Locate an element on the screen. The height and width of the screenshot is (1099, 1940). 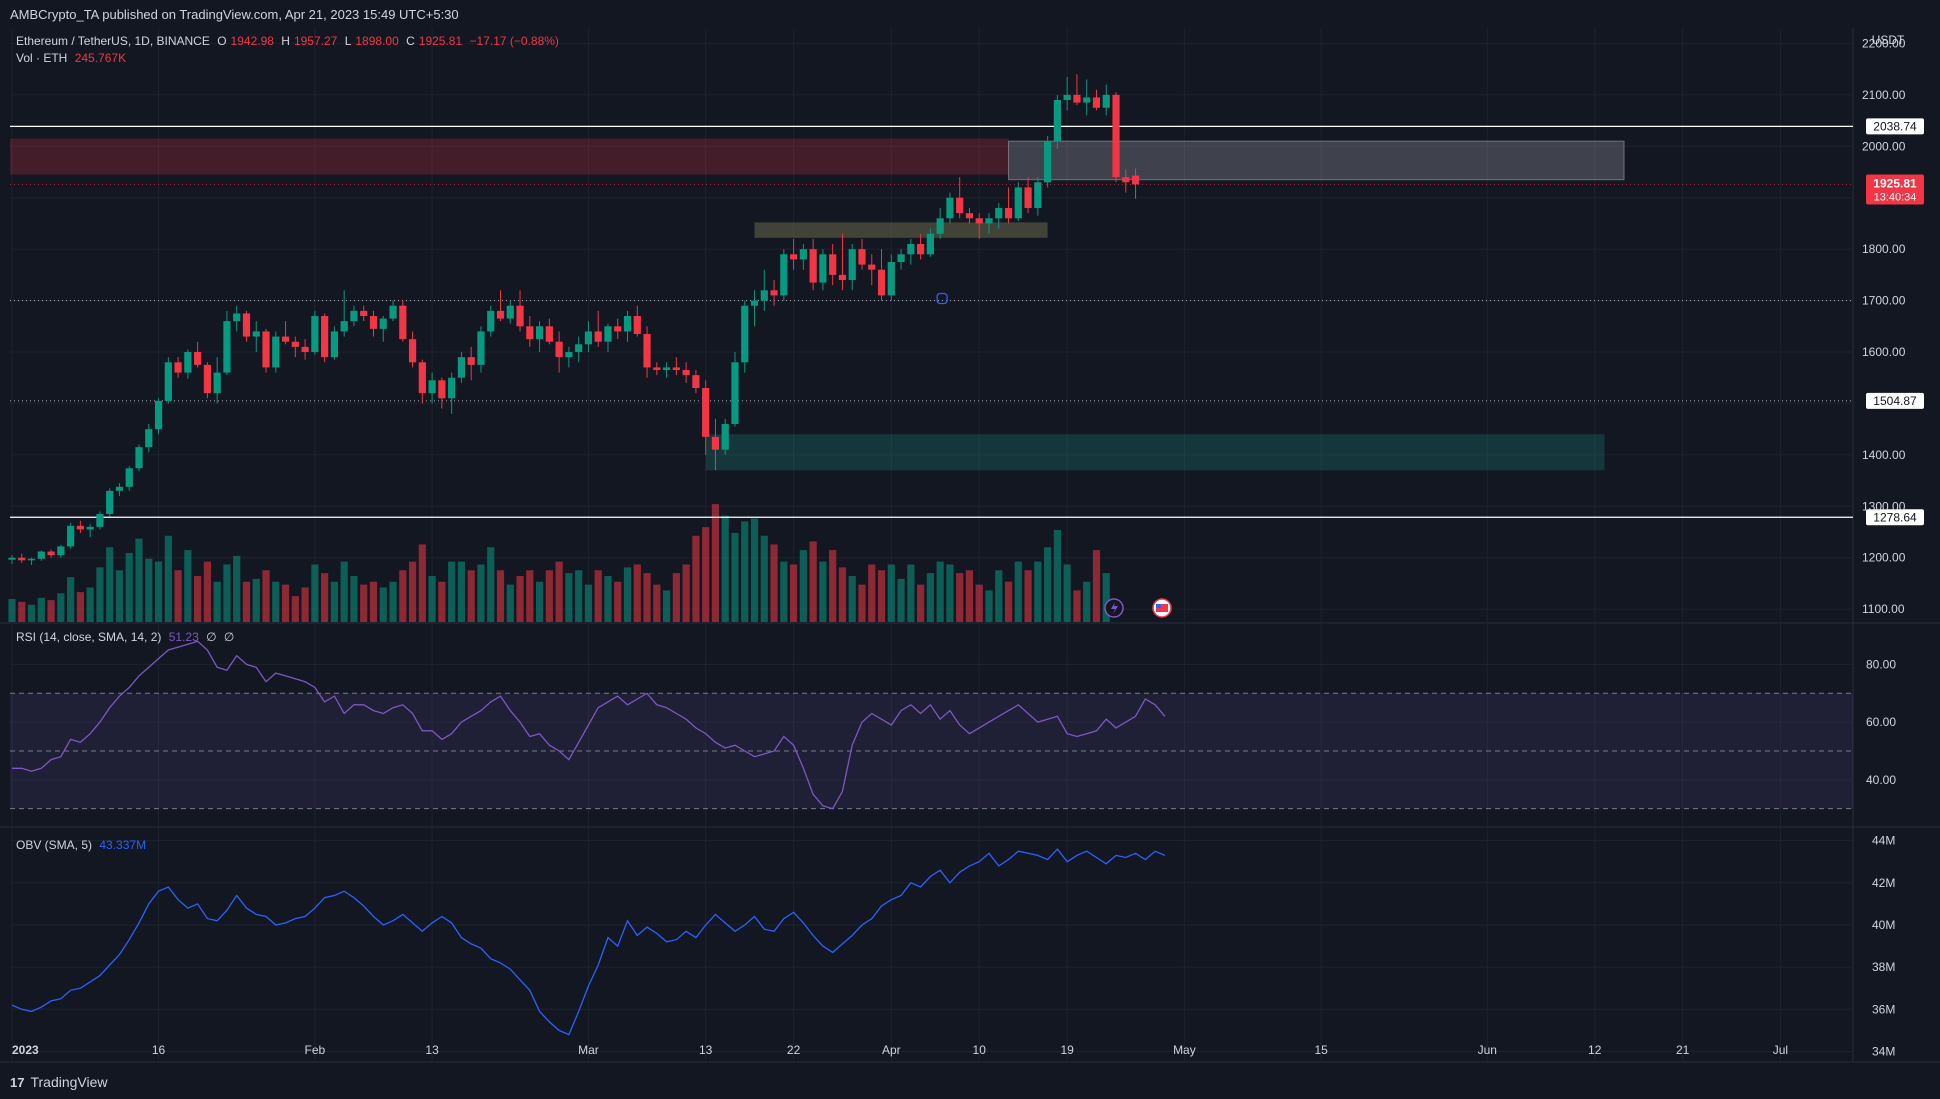
zone-demand-teal is located at coordinates (1155, 452).